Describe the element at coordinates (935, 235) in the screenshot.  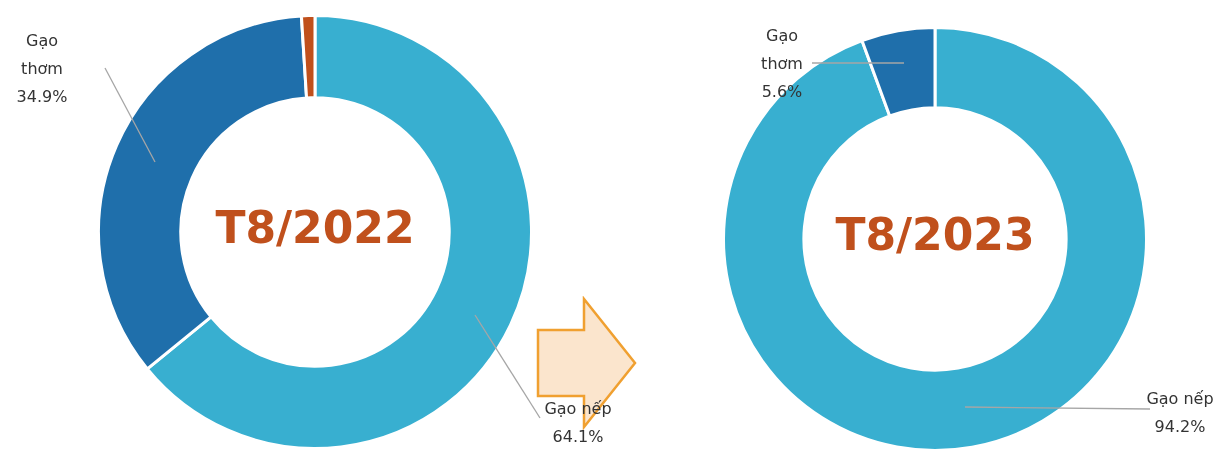
I see `text: T8/2023` at that location.